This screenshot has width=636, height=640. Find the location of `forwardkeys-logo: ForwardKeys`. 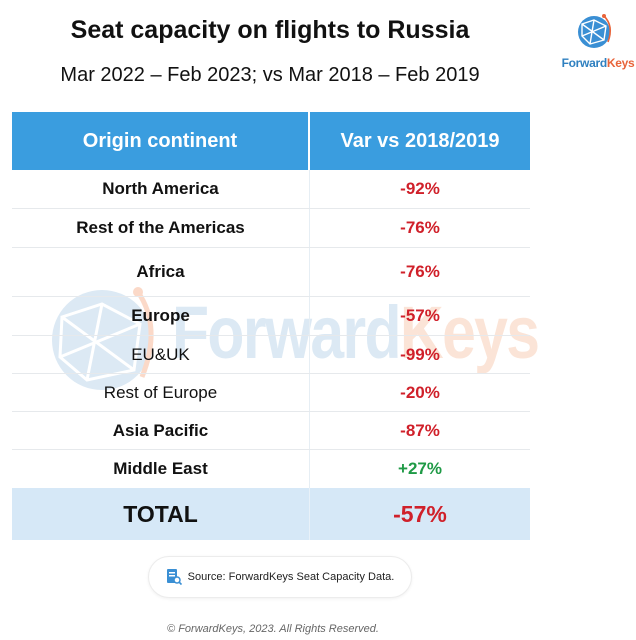

forwardkeys-logo: ForwardKeys is located at coordinates (597, 43).